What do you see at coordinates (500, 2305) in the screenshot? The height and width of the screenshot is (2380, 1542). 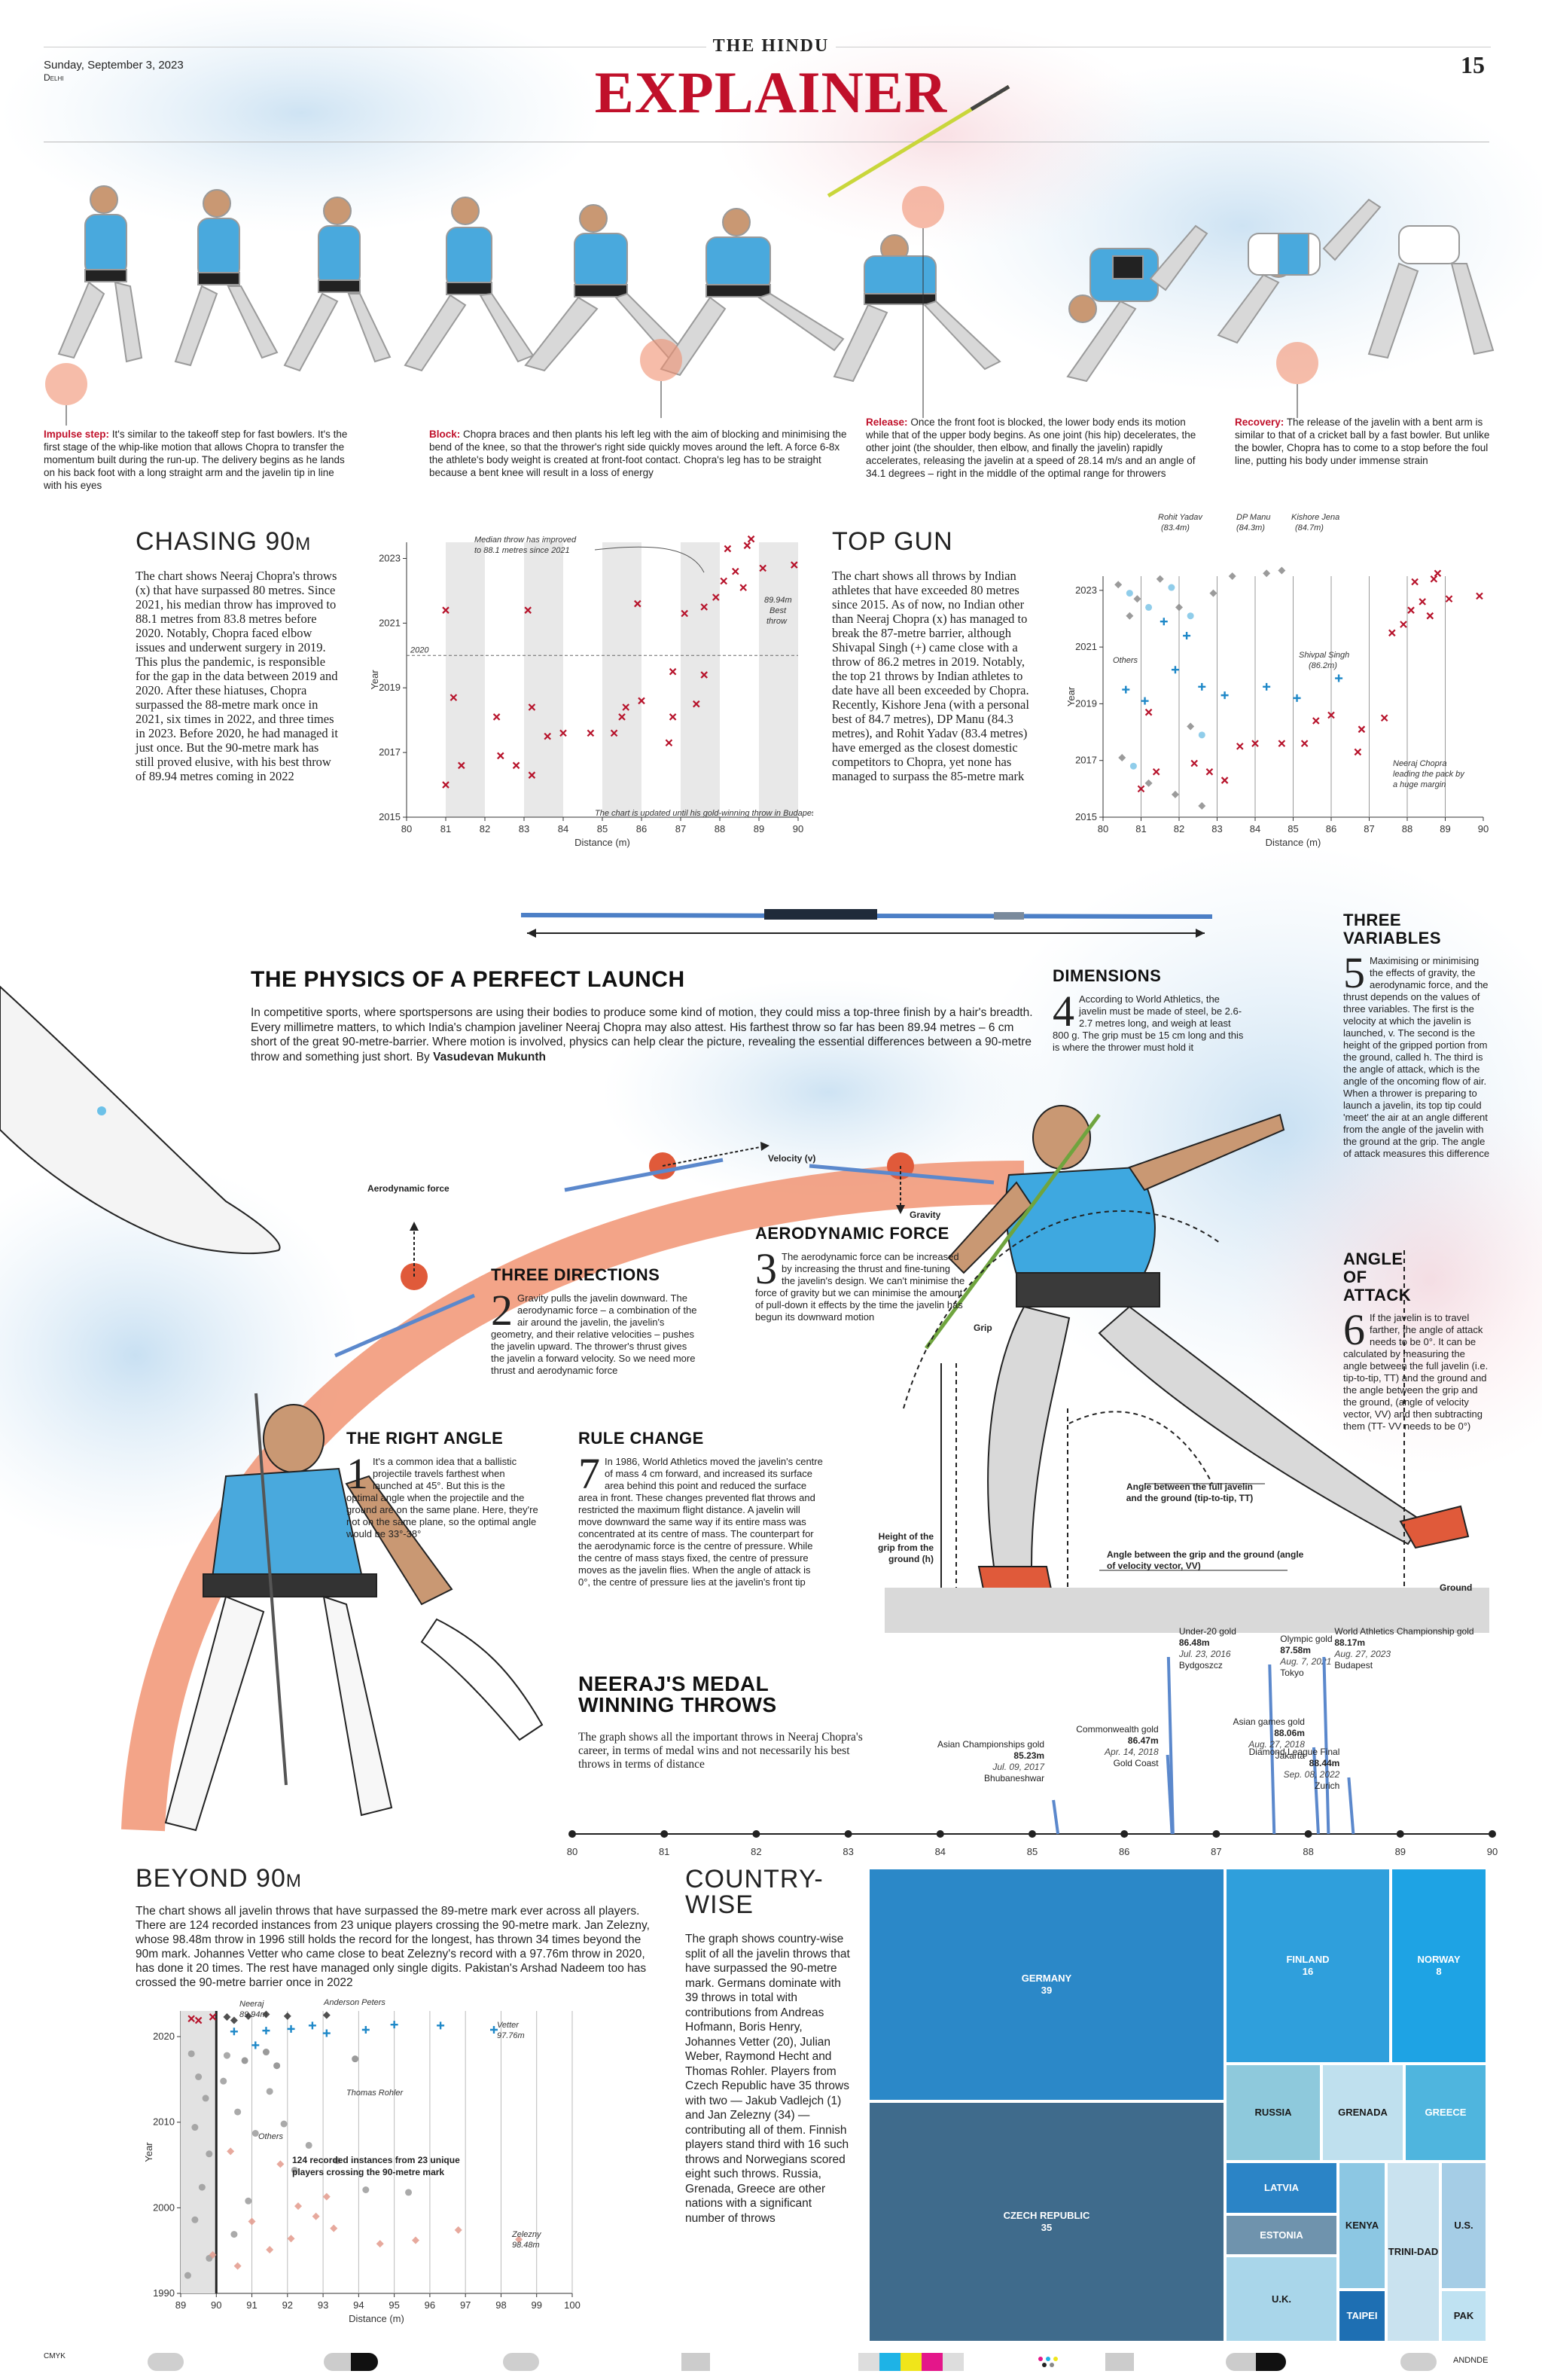 I see `x-tick-label: 98` at bounding box center [500, 2305].